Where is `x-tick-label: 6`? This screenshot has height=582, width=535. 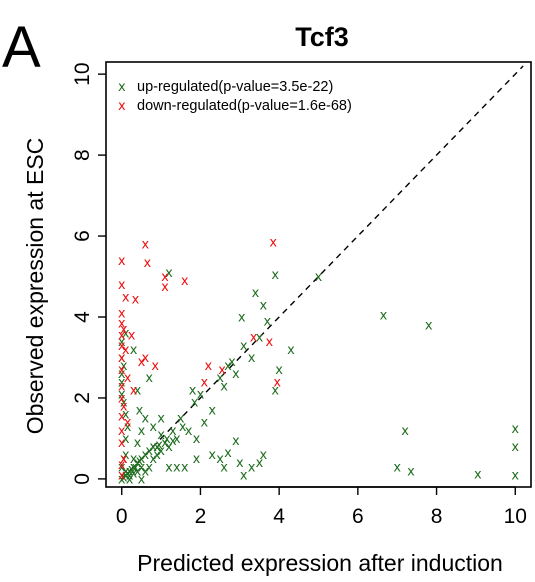 x-tick-label: 6 is located at coordinates (358, 516).